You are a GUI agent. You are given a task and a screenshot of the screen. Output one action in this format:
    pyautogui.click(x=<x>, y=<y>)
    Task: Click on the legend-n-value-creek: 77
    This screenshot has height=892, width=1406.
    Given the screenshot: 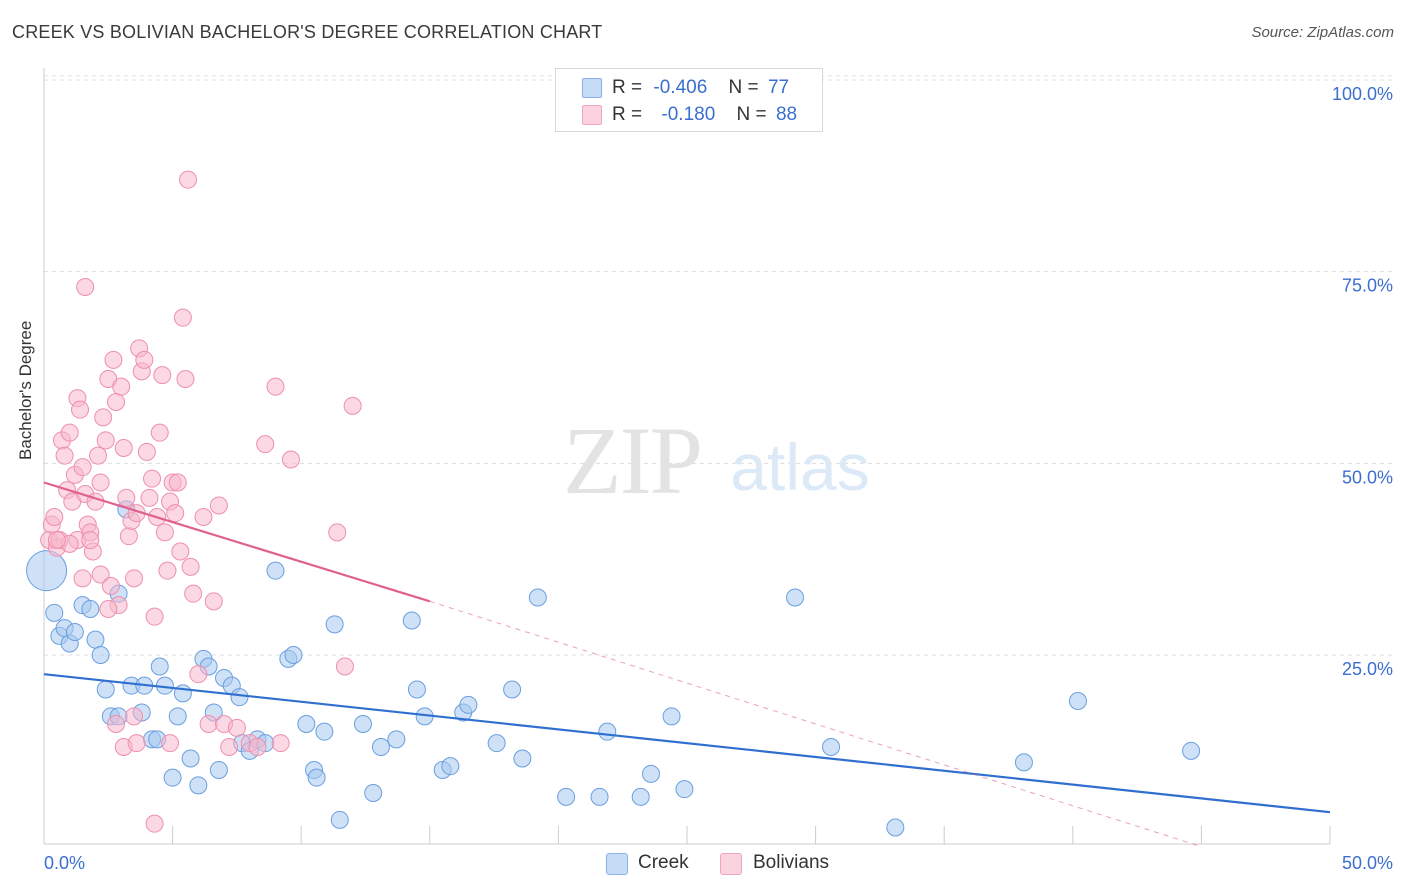 What is the action you would take?
    pyautogui.click(x=778, y=87)
    